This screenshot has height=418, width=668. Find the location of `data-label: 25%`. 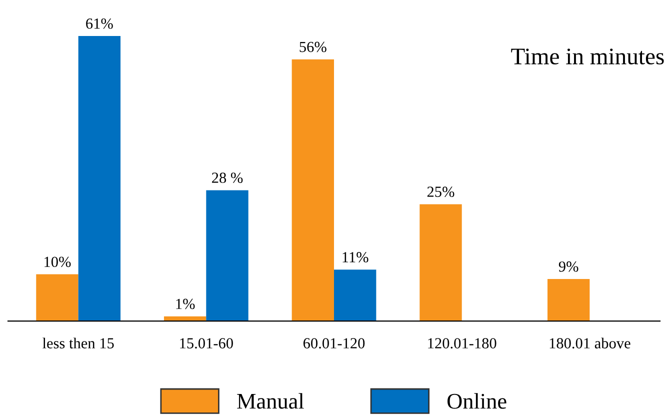

data-label: 25% is located at coordinates (440, 191).